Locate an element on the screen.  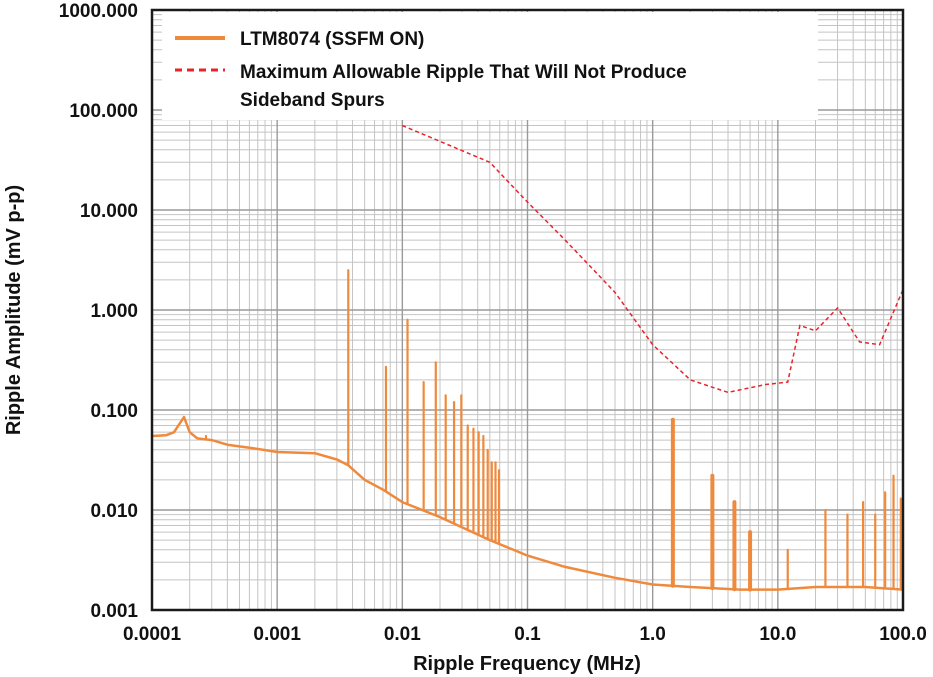
y-tick-label: 1.000 is located at coordinates (114, 311).